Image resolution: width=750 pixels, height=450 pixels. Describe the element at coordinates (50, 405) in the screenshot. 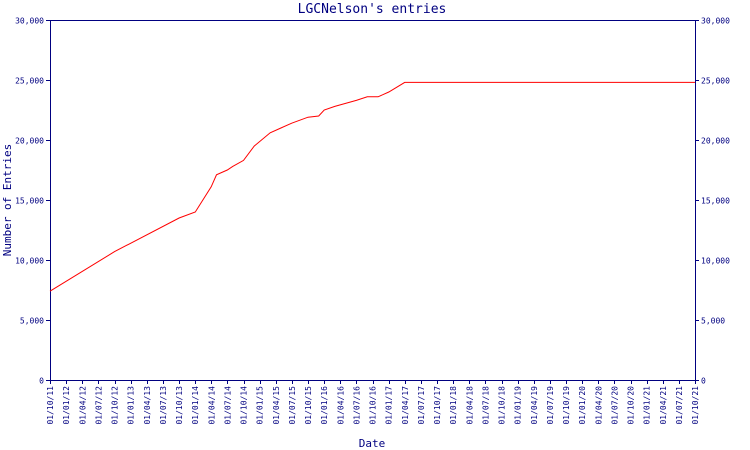

I see `x-tick-label: 01/10/11` at that location.